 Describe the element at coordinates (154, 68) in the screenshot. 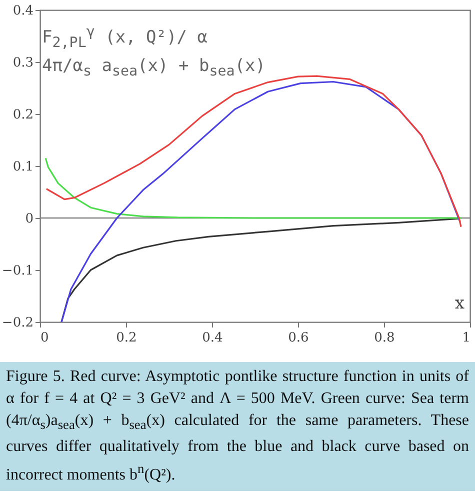

I see `annotation: 4π/α$_{s}$ a$_{sea}$(x) + b$_{sea}$(x)` at that location.